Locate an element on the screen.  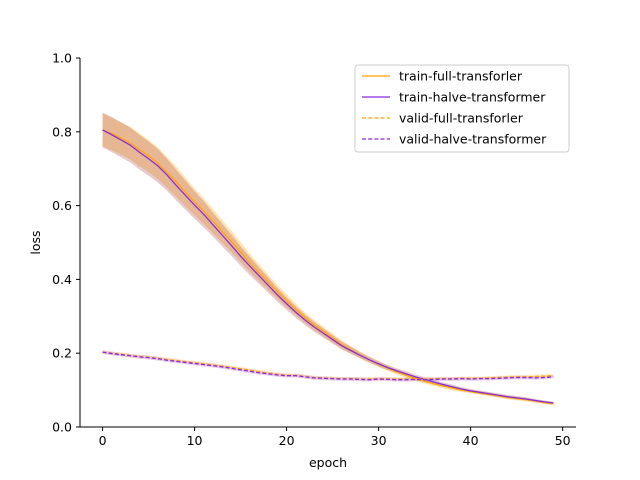
x-tick-label: 30 is located at coordinates (379, 440).